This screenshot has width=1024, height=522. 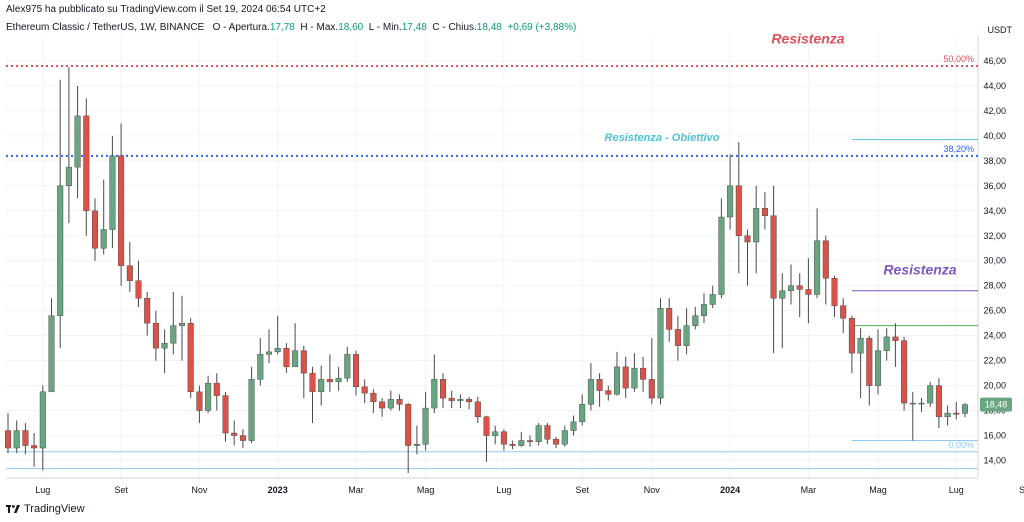 What do you see at coordinates (994, 436) in the screenshot?
I see `y-tick-label: 16,00` at bounding box center [994, 436].